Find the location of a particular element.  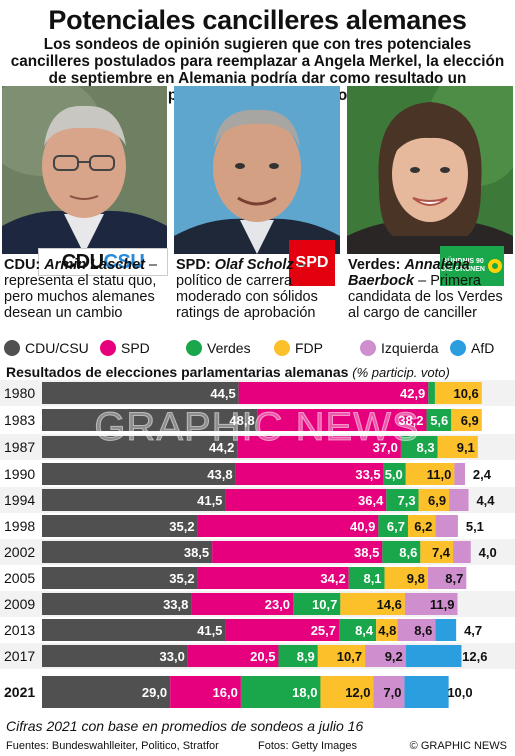

value-label: 12,0 is located at coordinates (357, 692).